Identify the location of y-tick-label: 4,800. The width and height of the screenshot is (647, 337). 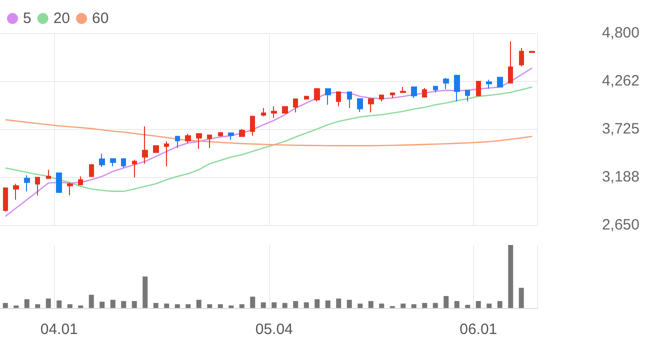
(621, 33).